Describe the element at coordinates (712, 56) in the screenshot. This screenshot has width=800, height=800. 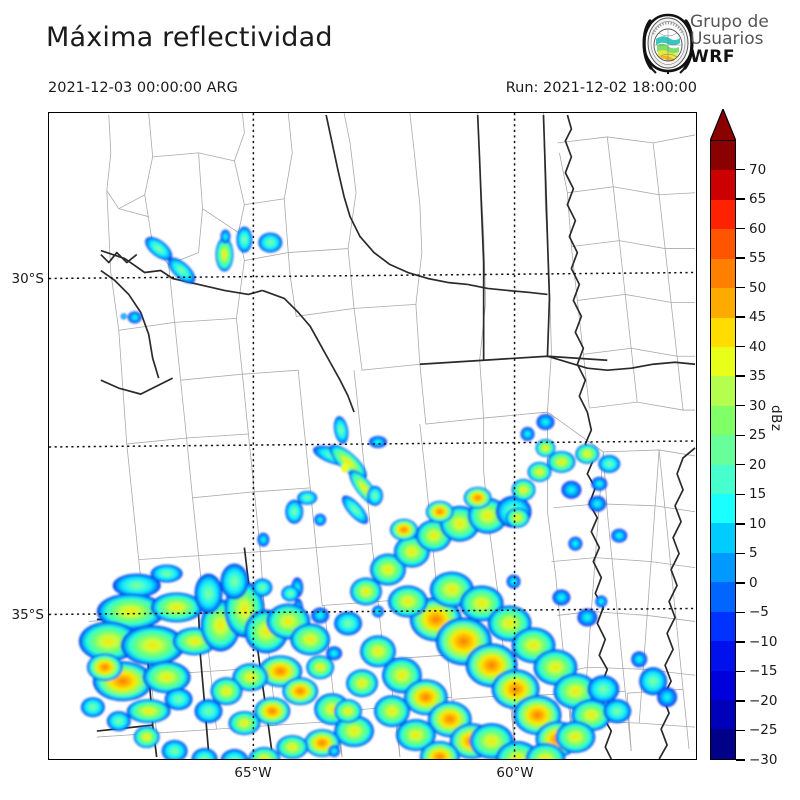
I see `logo-line-3: WRF` at that location.